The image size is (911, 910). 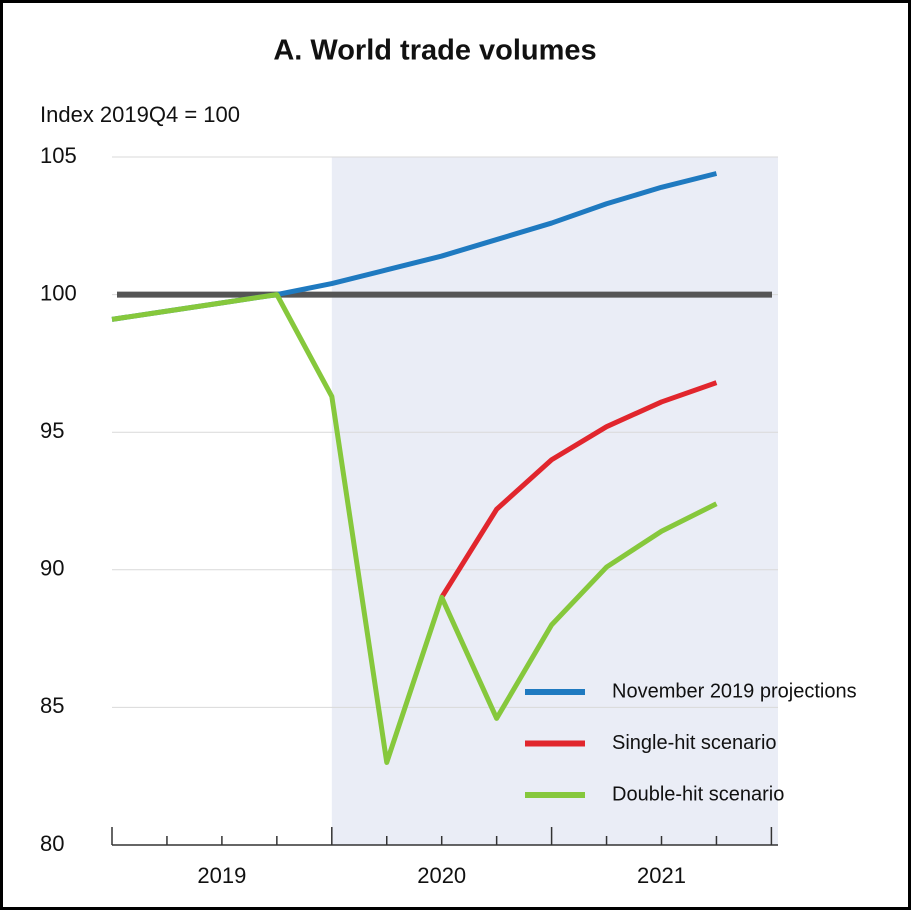 I want to click on series-line, so click(x=578, y=489).